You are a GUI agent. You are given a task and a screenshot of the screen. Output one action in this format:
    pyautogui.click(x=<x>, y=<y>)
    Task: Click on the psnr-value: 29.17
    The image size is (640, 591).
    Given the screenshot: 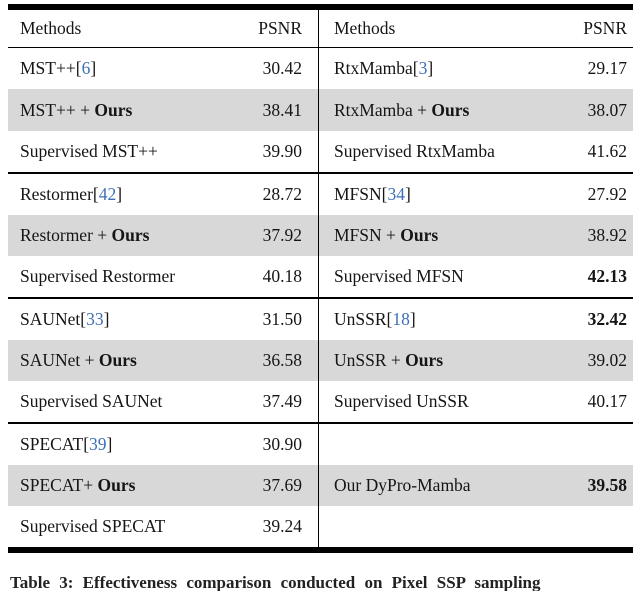 What is the action you would take?
    pyautogui.click(x=607, y=68)
    